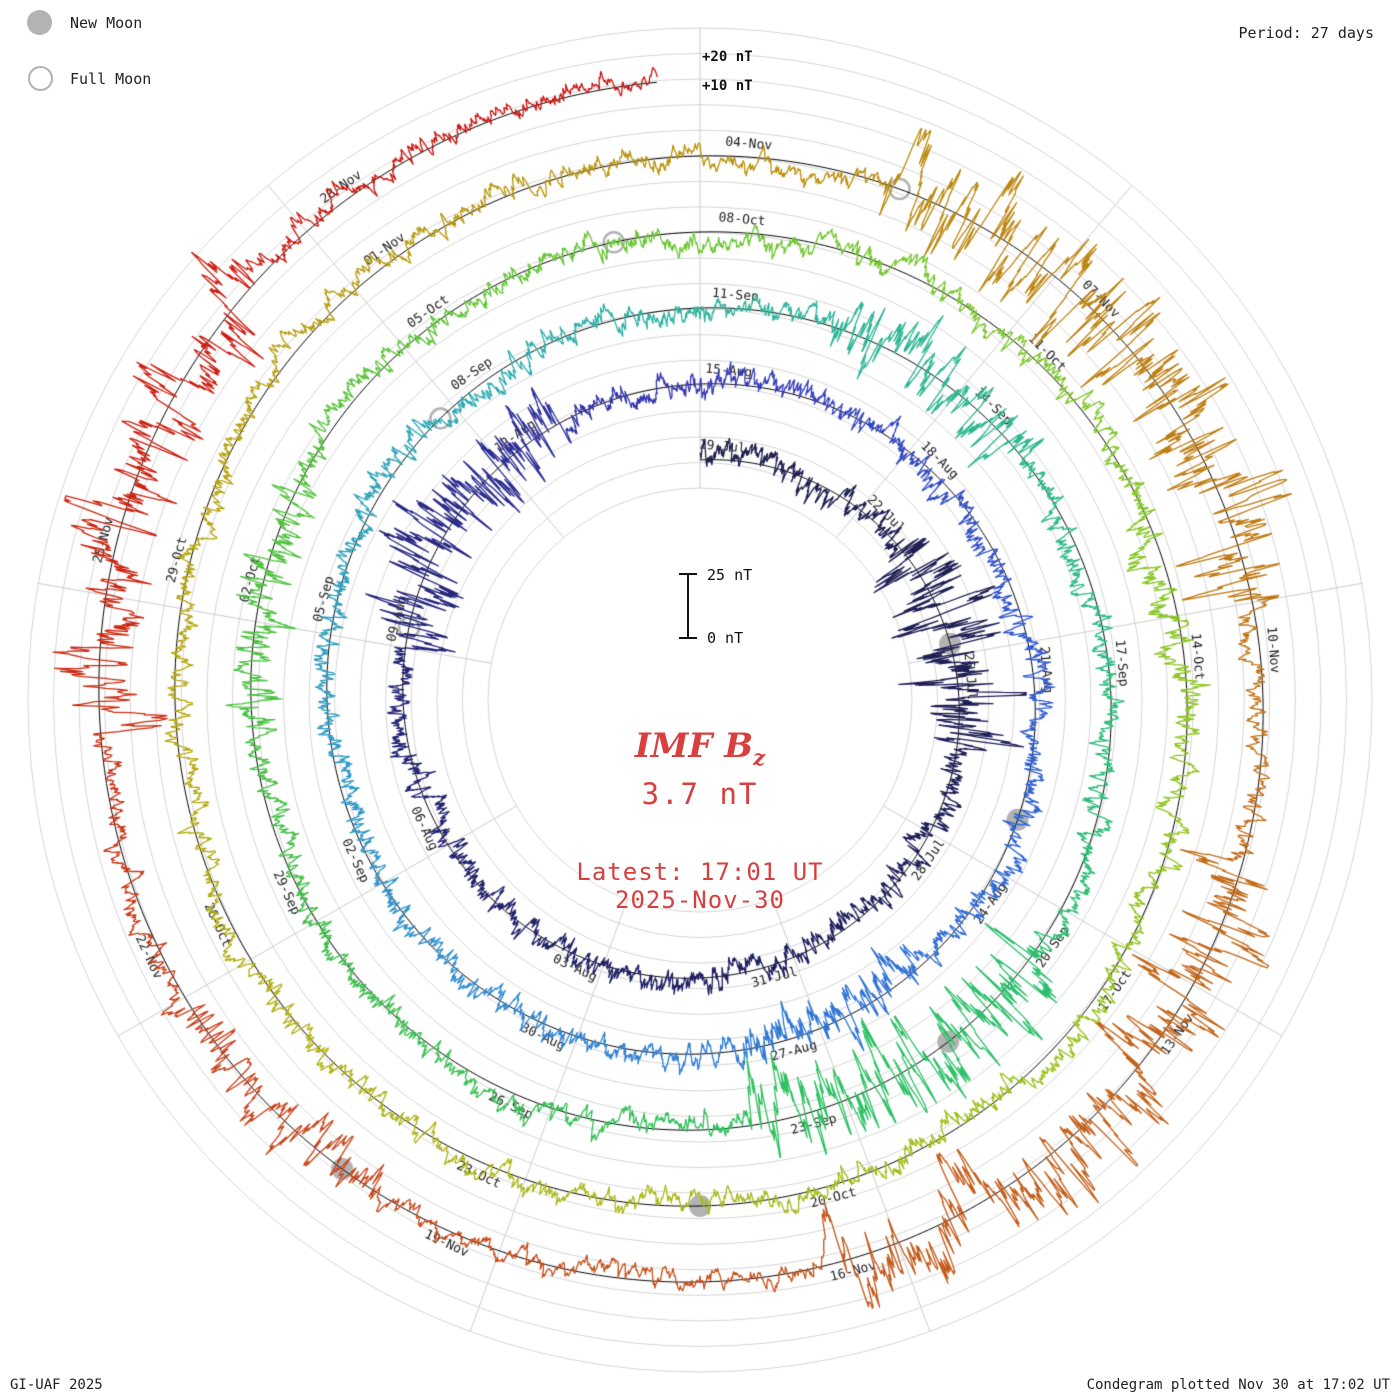 This screenshot has height=1400, width=1400. Describe the element at coordinates (727, 57) in the screenshot. I see `radial-axis-plus20-label: +20 nT` at that location.